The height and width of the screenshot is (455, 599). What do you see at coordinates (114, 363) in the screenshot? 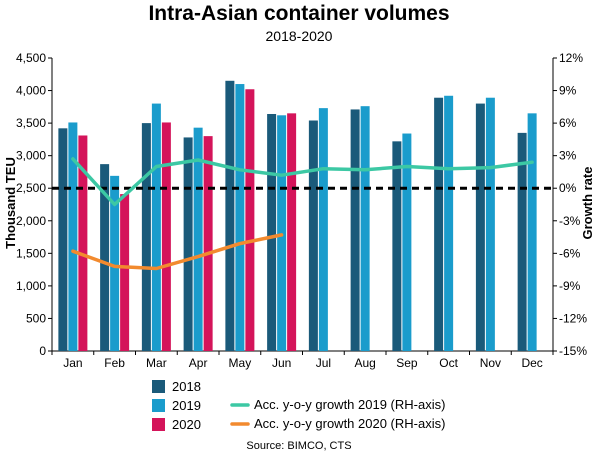
I see `x-tick-label: Feb` at bounding box center [114, 363].